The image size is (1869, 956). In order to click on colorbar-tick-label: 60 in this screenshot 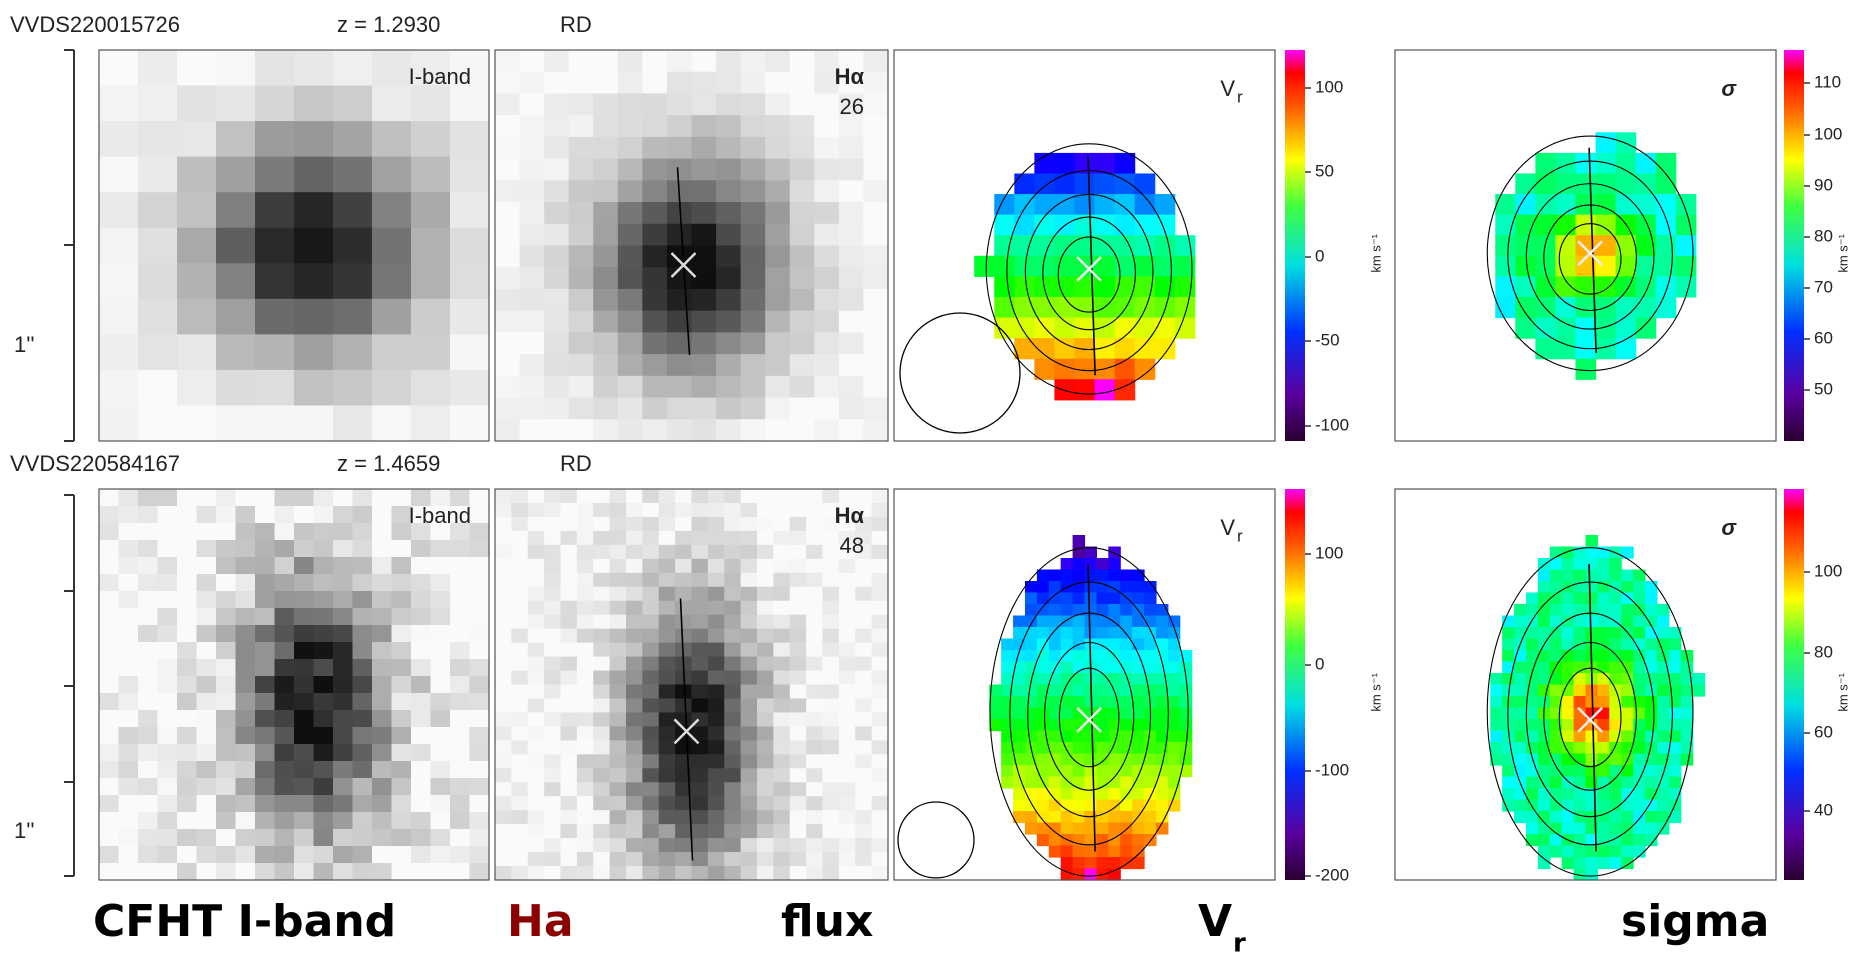, I will do `click(1823, 337)`.